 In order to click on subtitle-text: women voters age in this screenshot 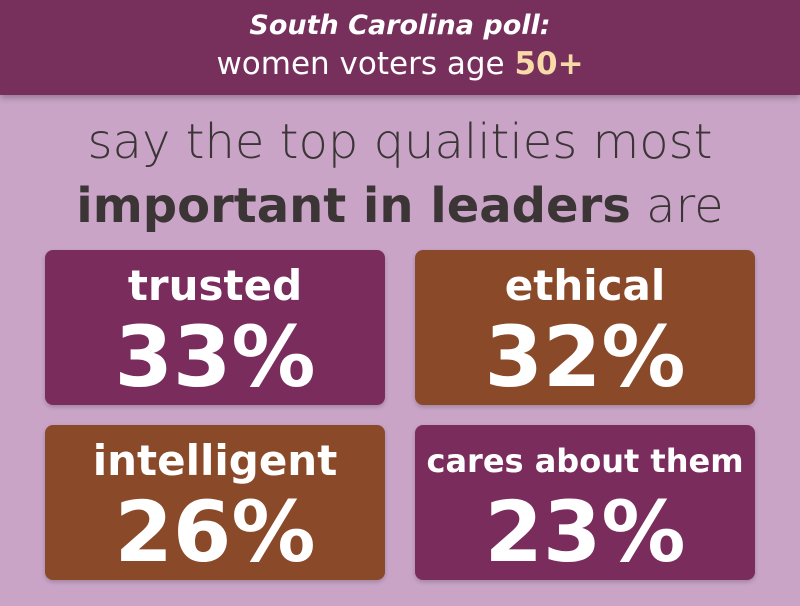, I will do `click(360, 64)`.